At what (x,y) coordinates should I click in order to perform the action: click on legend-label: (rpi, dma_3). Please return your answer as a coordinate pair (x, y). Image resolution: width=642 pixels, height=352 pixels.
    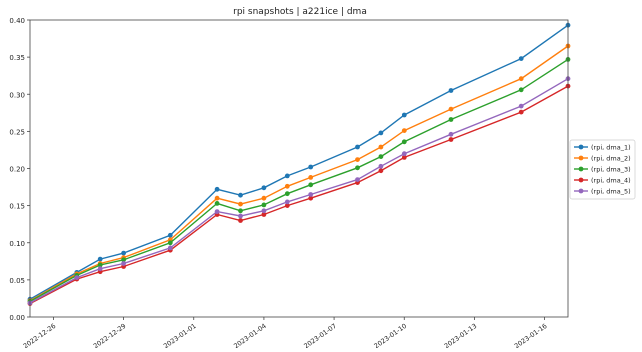
    Looking at the image, I should click on (611, 170).